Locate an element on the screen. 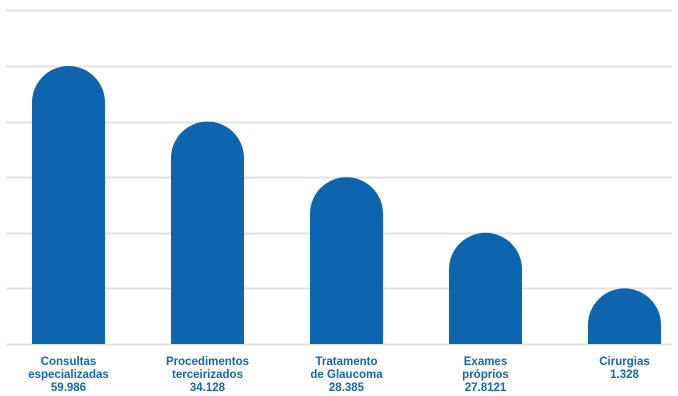  category-label-line: Tratamento is located at coordinates (346, 362).